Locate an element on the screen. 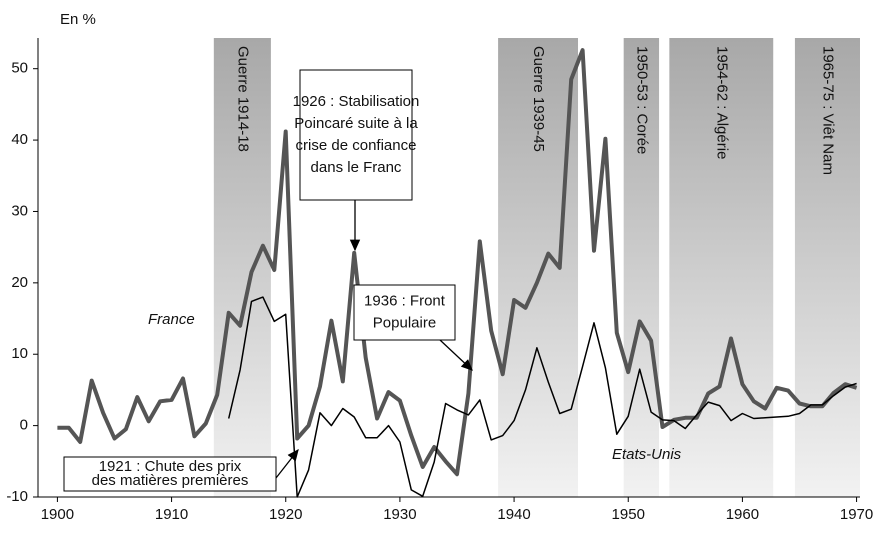 The image size is (878, 533). war-label: 1950-53 : Corée is located at coordinates (641, 100).